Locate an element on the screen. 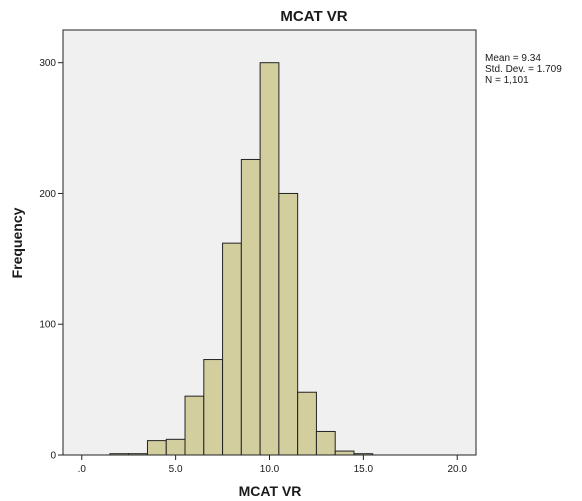 Image resolution: width=582 pixels, height=501 pixels. stats-std-dev: Std. Dev. = 1.709 is located at coordinates (523, 69).